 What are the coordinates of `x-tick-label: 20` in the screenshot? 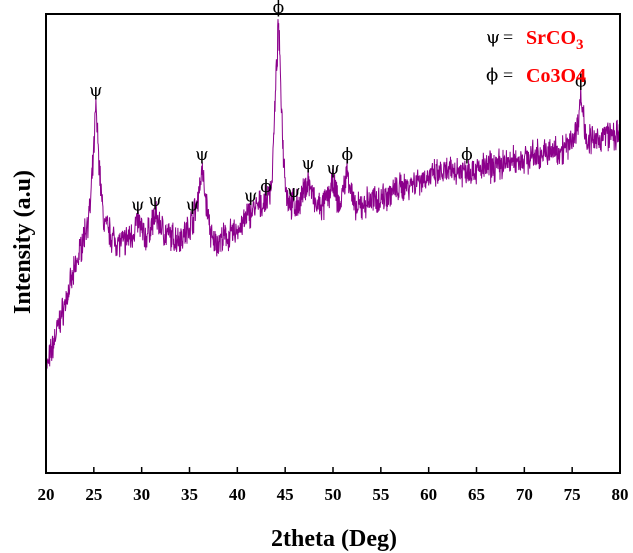 It's located at (46, 494).